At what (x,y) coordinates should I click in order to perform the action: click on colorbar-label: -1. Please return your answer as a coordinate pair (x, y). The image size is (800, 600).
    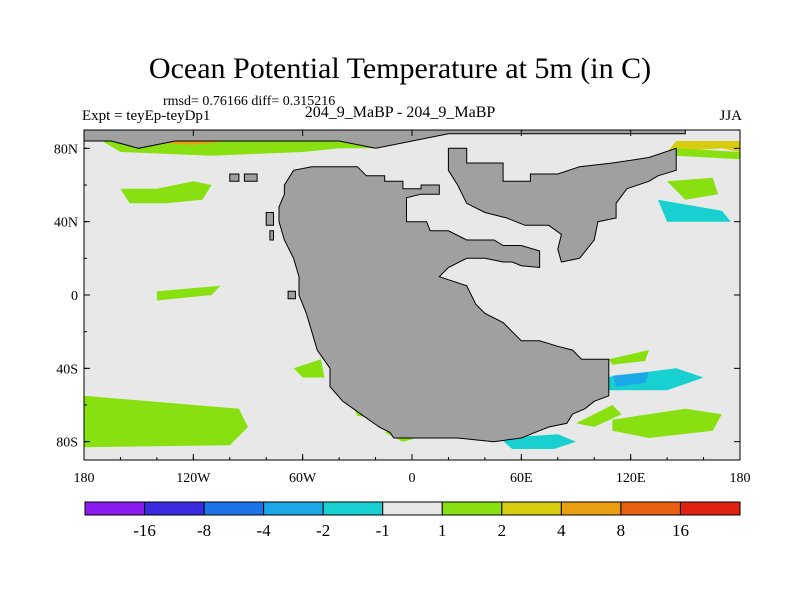
    Looking at the image, I should click on (383, 530).